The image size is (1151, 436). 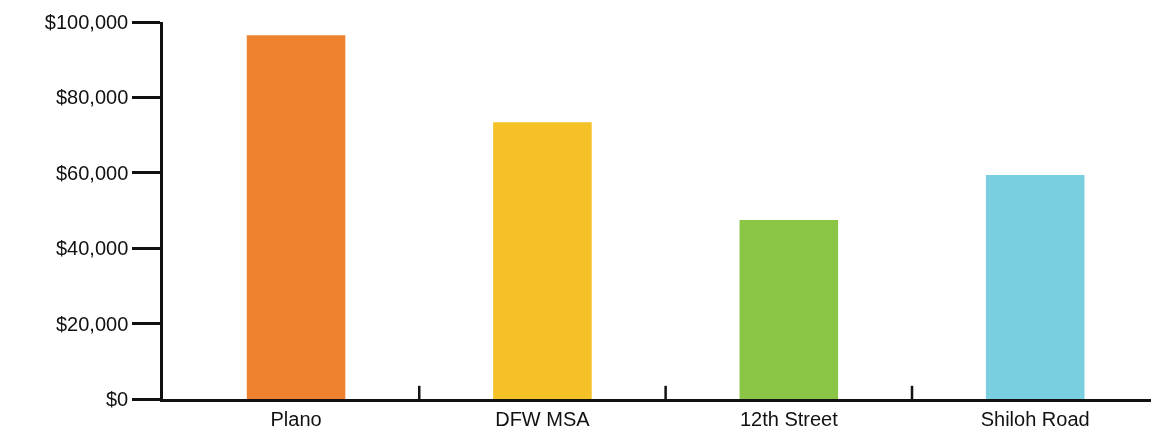 What do you see at coordinates (92, 323) in the screenshot?
I see `y-tick-label: $20,000` at bounding box center [92, 323].